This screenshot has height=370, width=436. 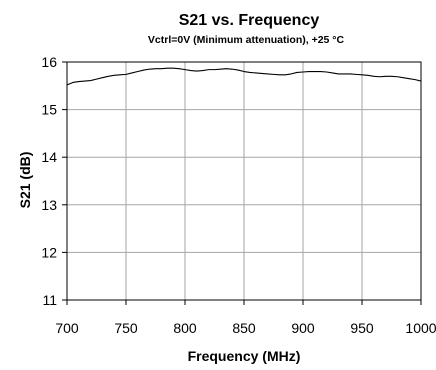 I want to click on y-tick-label: 11, so click(x=49, y=300).